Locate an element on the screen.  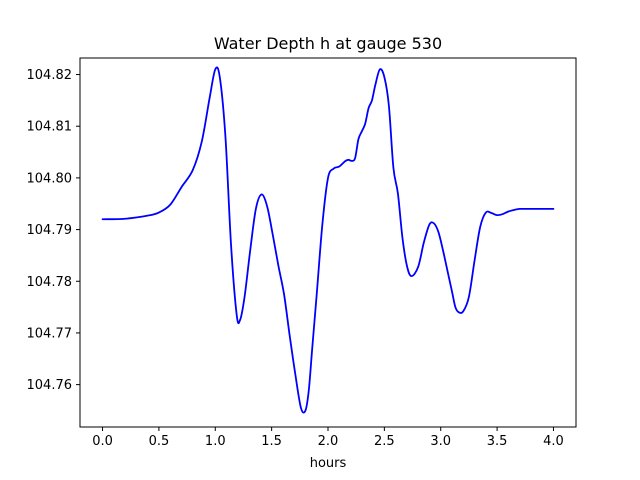
y-tick-label: 104.77 is located at coordinates (50, 333).